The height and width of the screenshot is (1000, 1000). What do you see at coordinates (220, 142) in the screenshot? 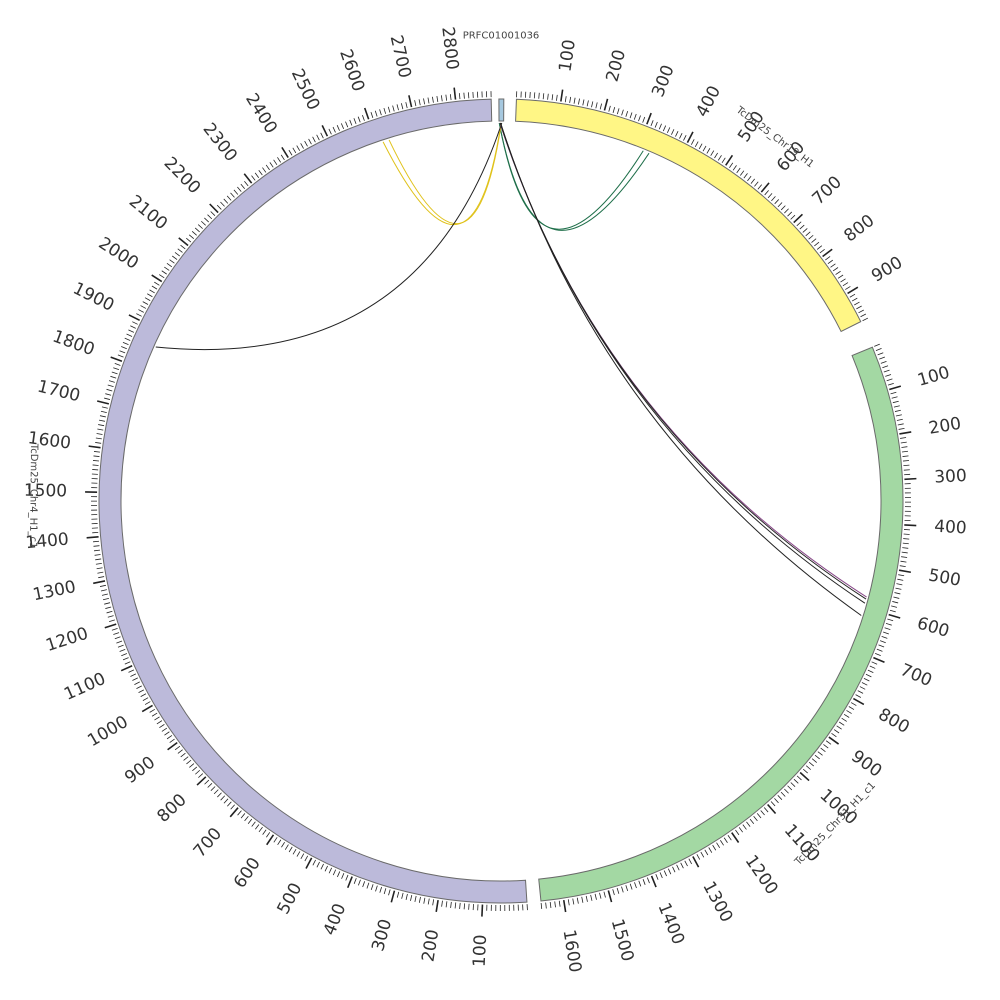
I see `tick-label: 2300` at bounding box center [220, 142].